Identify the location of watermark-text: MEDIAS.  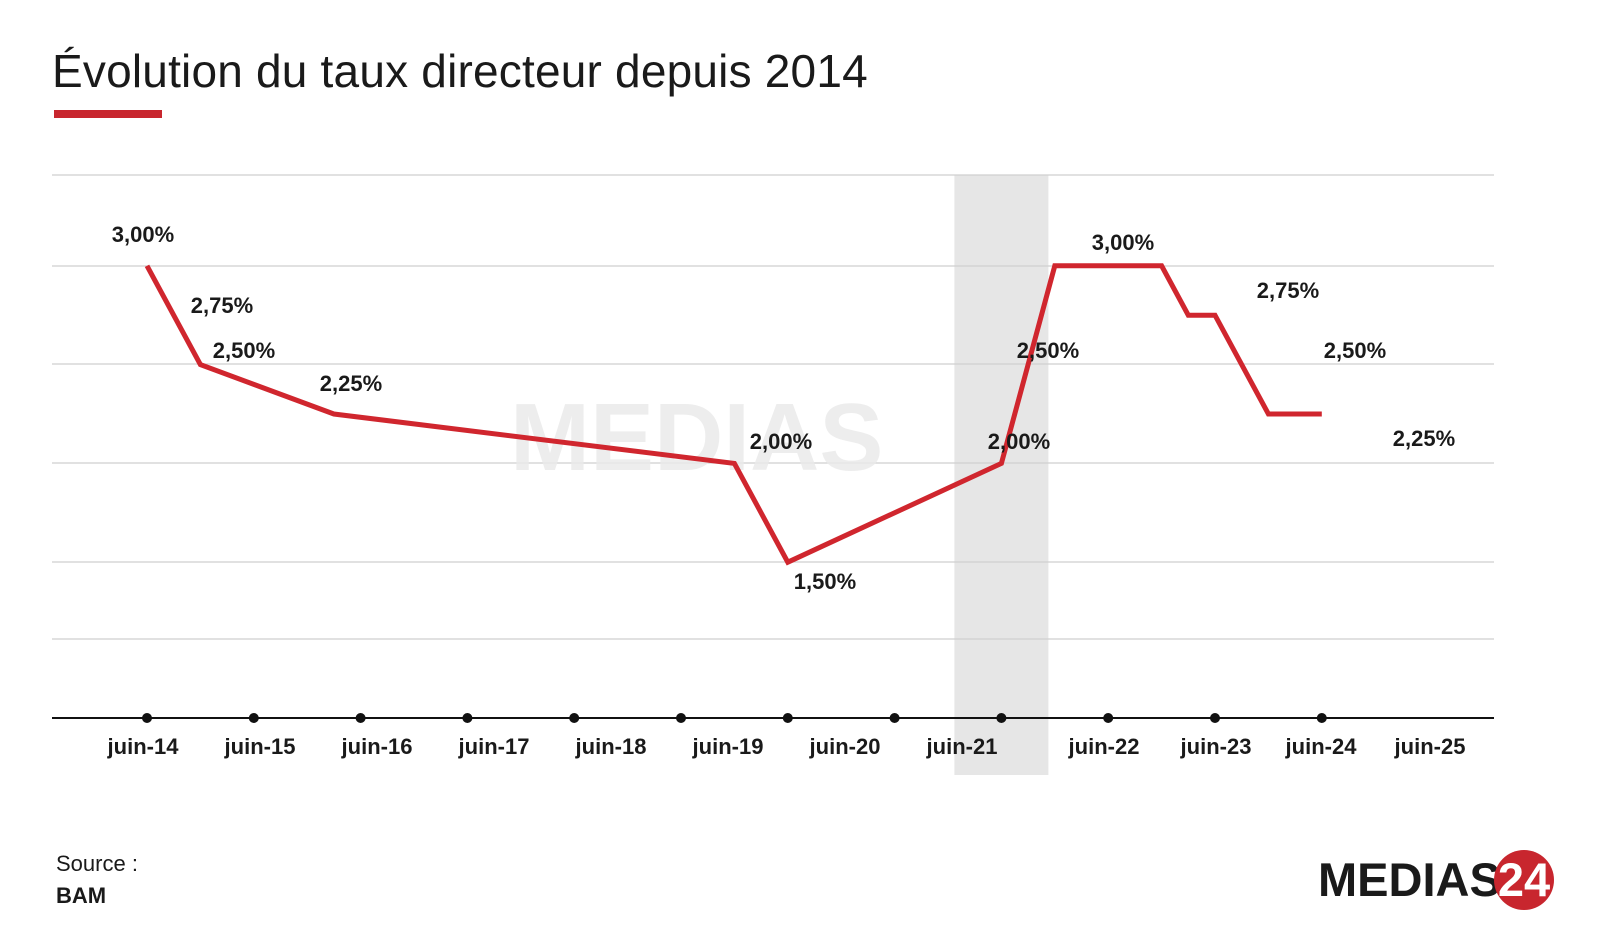
(696, 437).